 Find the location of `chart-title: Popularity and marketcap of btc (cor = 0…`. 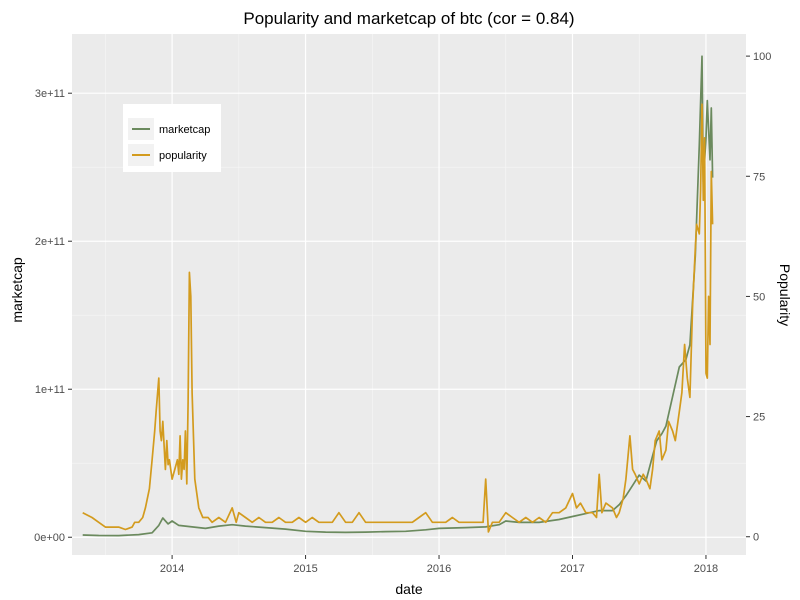

chart-title: Popularity and marketcap of btc (cor = 0… is located at coordinates (408, 18).